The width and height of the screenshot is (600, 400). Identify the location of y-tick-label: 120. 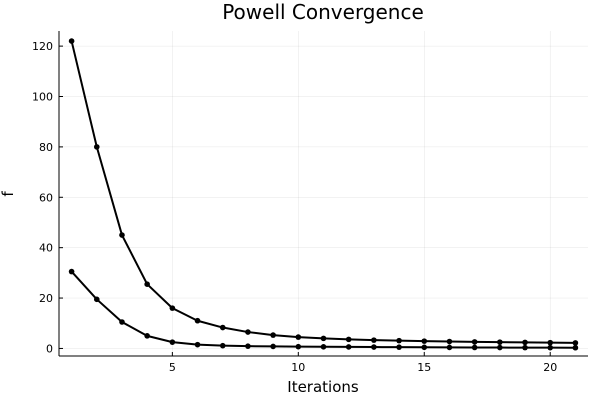
(42, 46).